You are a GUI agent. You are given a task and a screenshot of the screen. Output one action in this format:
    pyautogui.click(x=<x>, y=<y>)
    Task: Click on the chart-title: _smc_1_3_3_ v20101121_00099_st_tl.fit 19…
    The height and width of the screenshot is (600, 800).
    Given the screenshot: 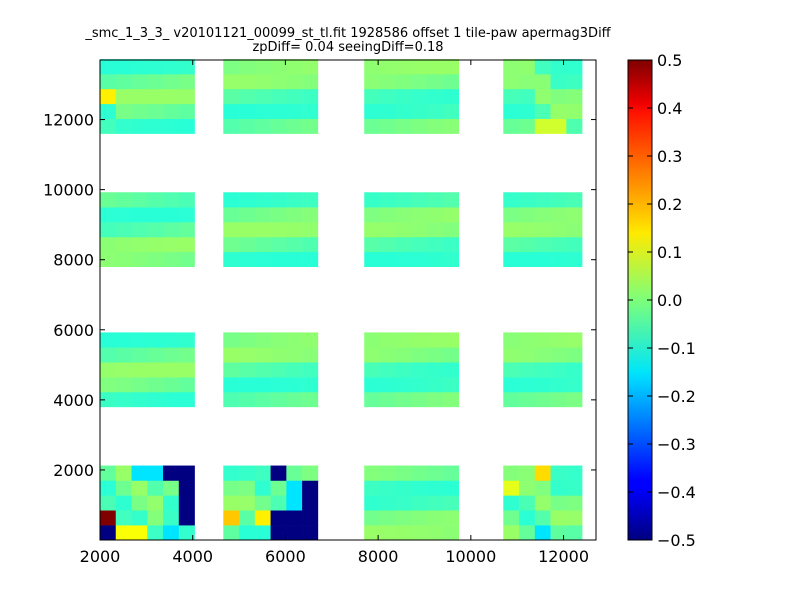 What is the action you would take?
    pyautogui.click(x=348, y=33)
    